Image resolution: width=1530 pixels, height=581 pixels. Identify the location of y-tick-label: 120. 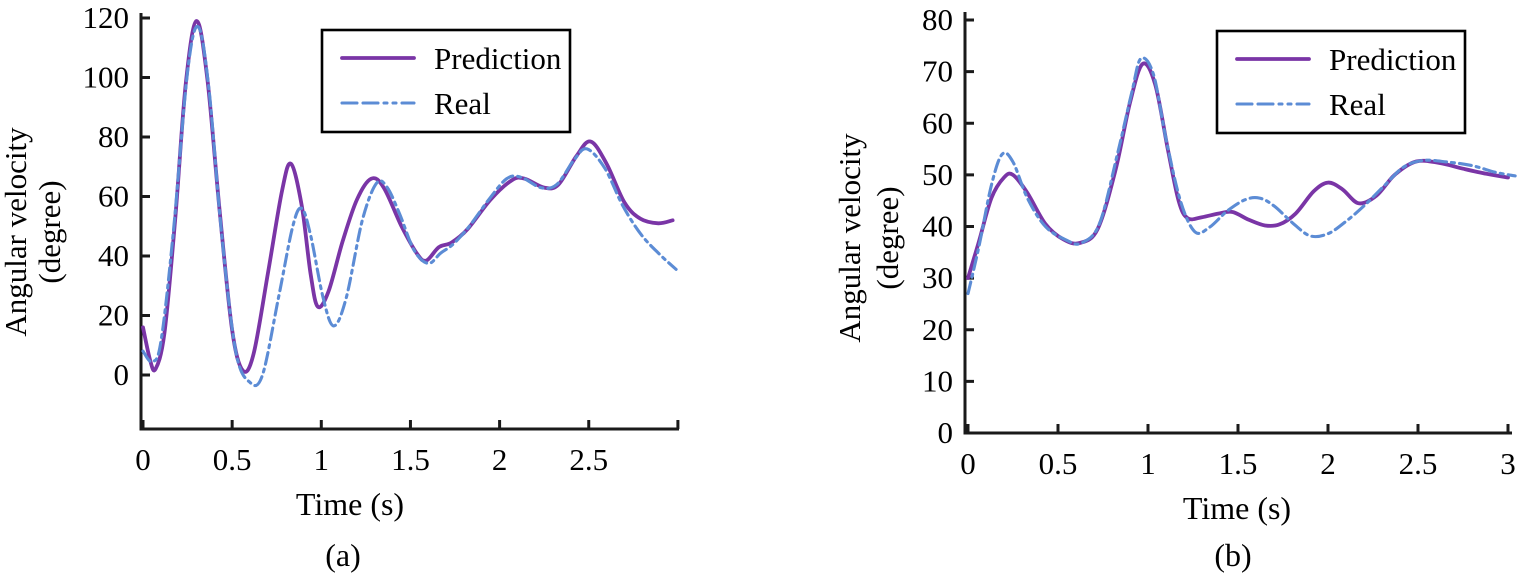
(106, 17).